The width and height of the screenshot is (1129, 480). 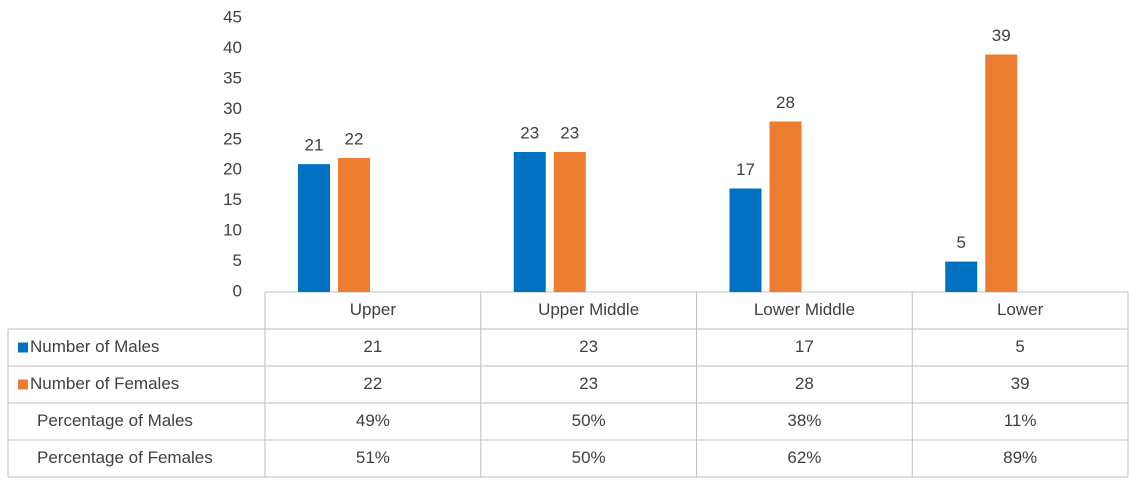 What do you see at coordinates (785, 102) in the screenshot?
I see `data-label: 28` at bounding box center [785, 102].